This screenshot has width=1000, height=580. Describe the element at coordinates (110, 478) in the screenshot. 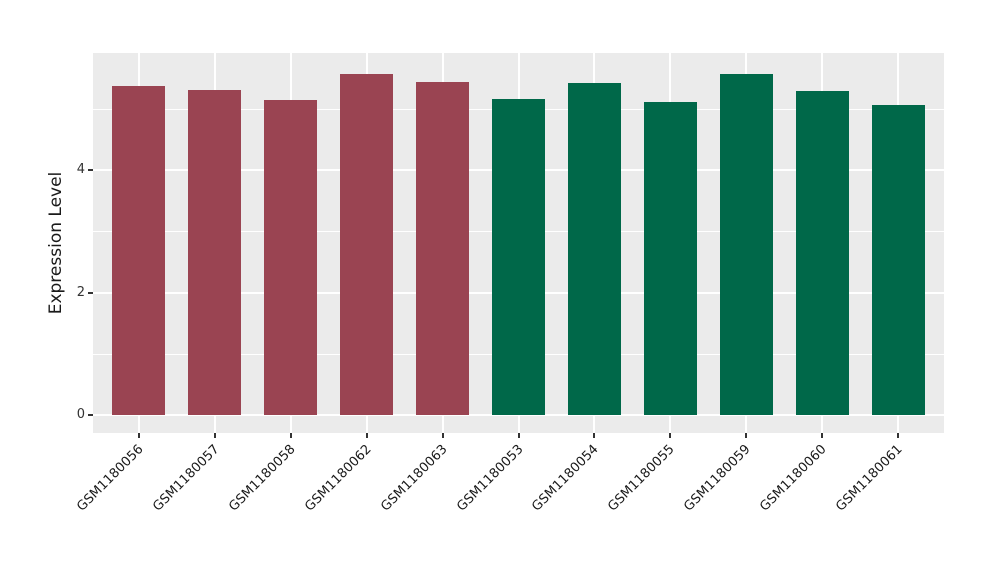

I see `x-tick-label-GSM1180056: GSM1180056` at that location.